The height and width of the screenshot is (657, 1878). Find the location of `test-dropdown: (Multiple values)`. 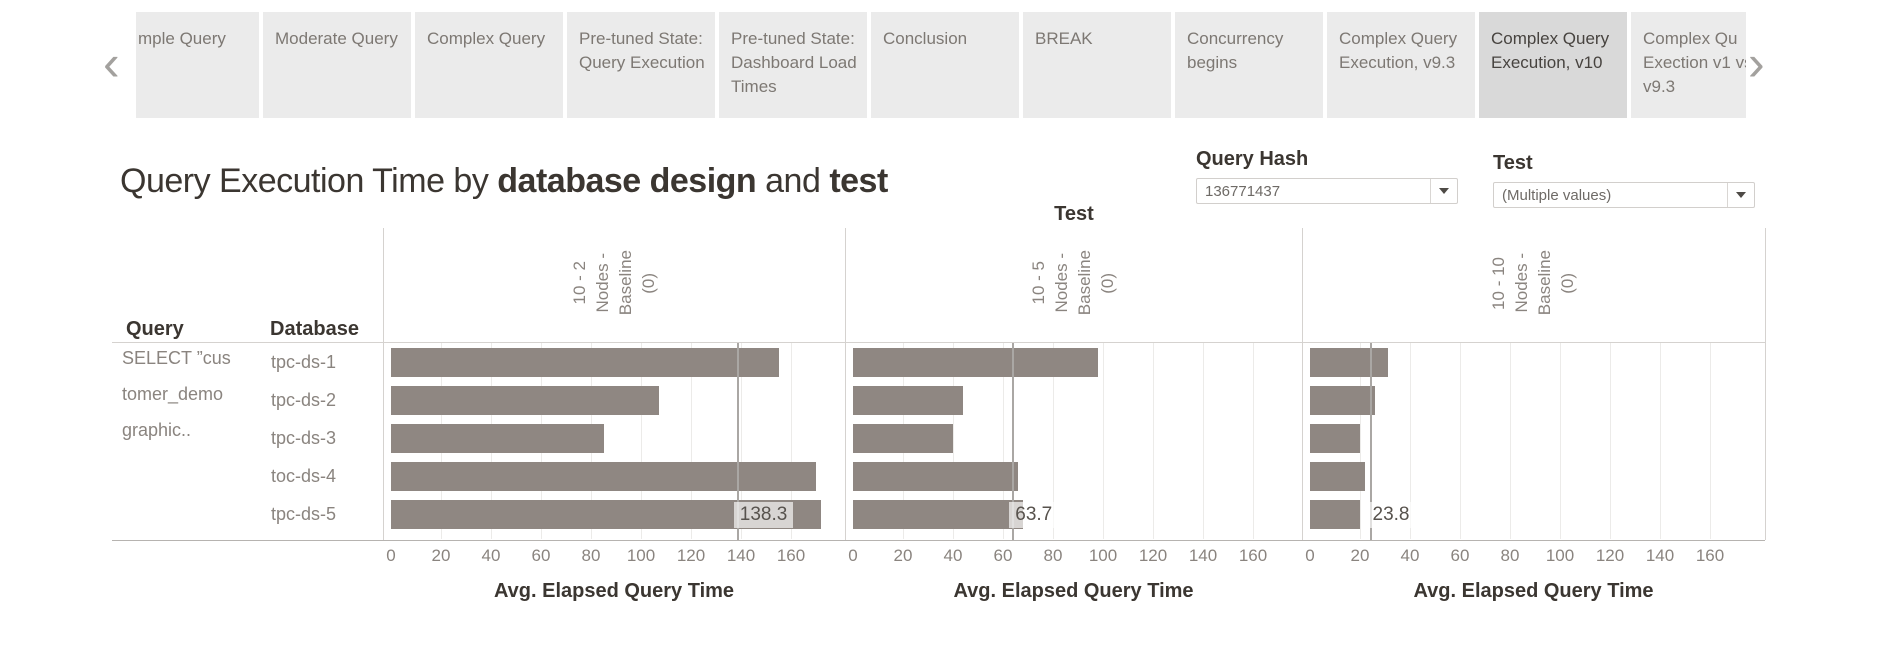

test-dropdown: (Multiple values) is located at coordinates (1624, 195).